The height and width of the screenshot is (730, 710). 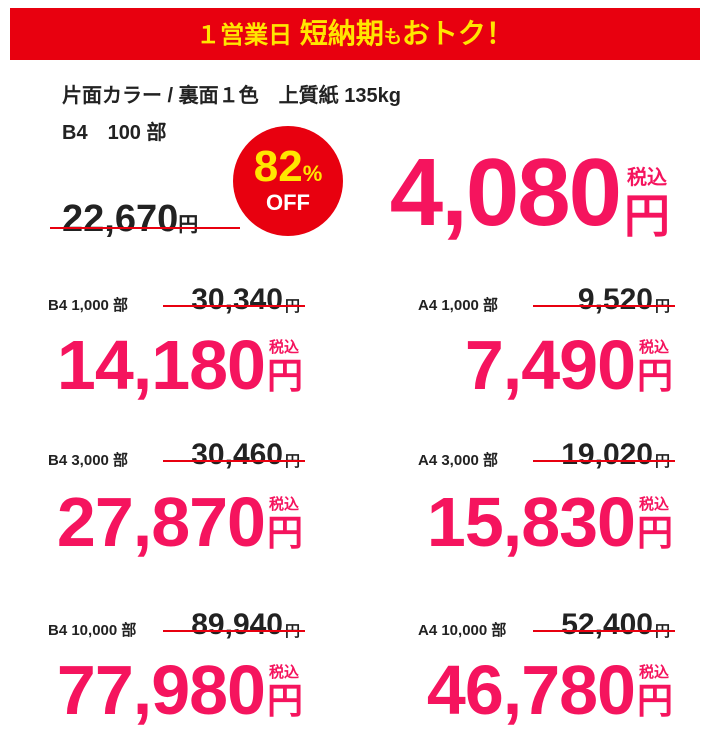 I want to click on item-label: B4 1,000 部, so click(x=88, y=305).